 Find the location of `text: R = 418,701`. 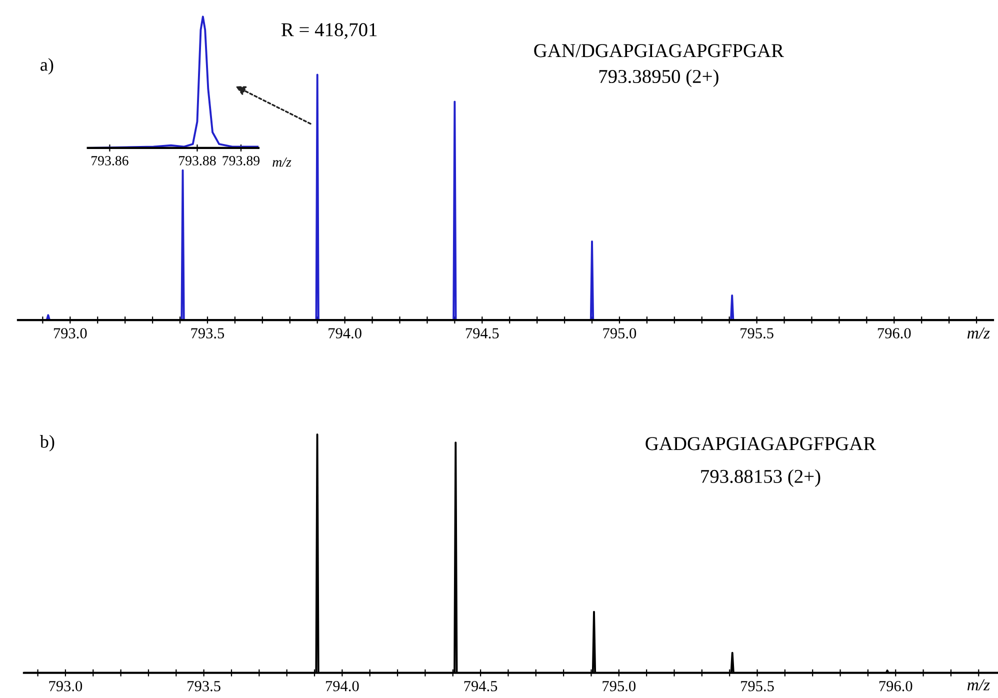

text: R = 418,701 is located at coordinates (329, 31).